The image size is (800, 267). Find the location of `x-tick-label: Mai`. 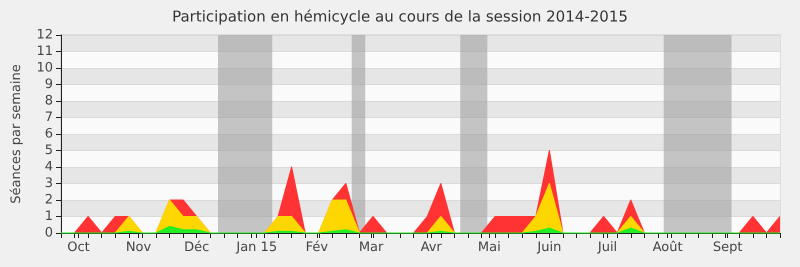

x-tick-label: Mai is located at coordinates (489, 247).